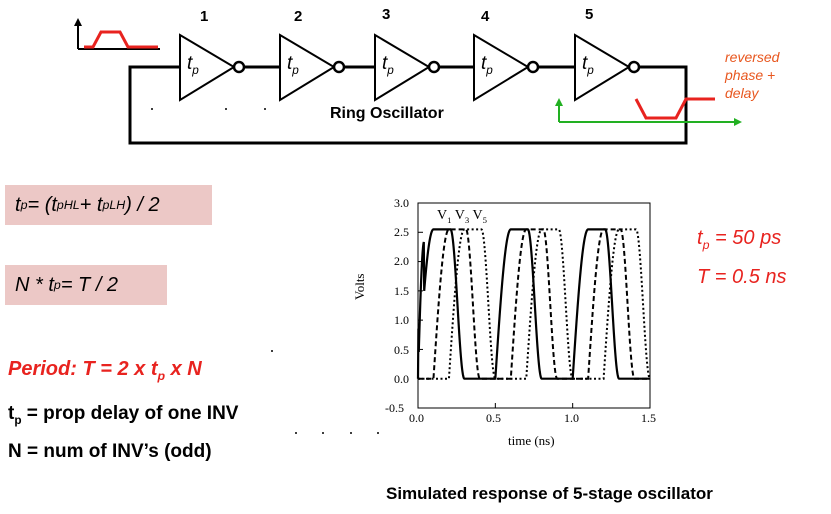  I want to click on stage-label-2: tp, so click(293, 65).